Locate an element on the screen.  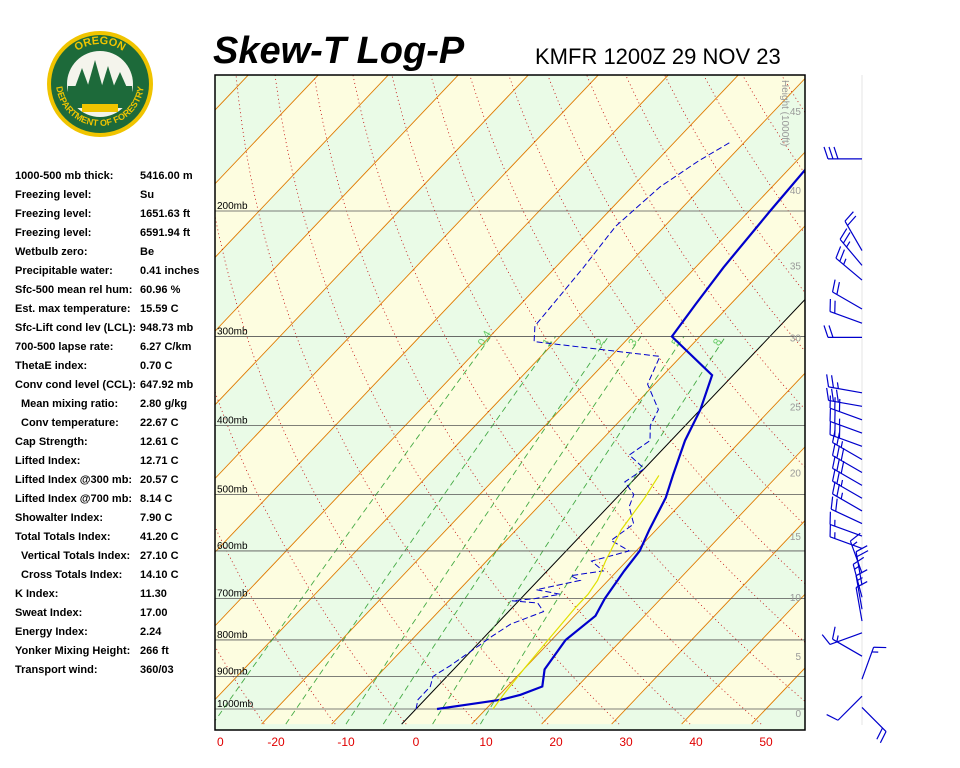
stat-value: 7.90 C is located at coordinates (156, 518).